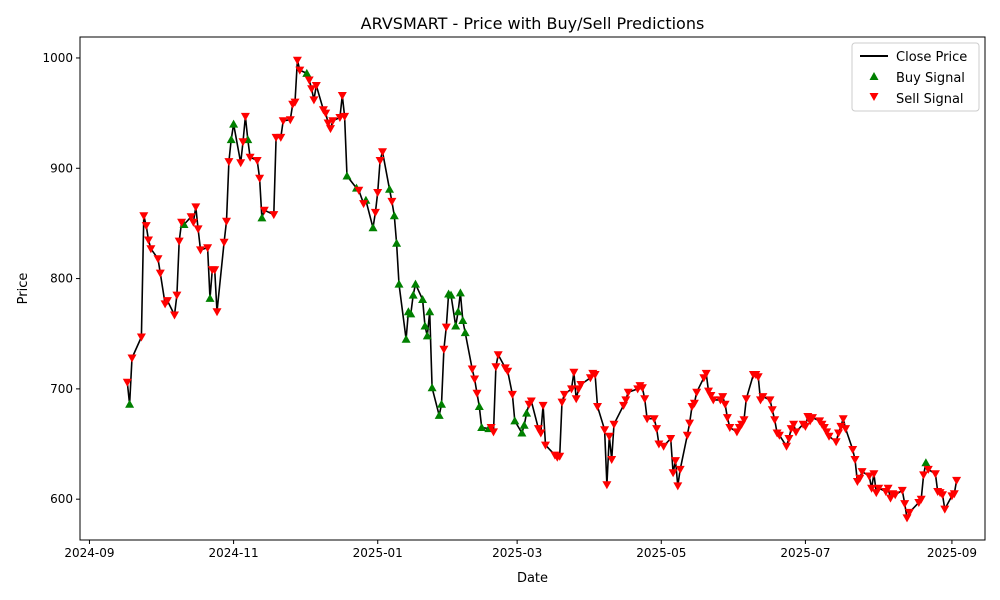  Describe the element at coordinates (661, 553) in the screenshot. I see `x-tick-label: 2025-05` at that location.